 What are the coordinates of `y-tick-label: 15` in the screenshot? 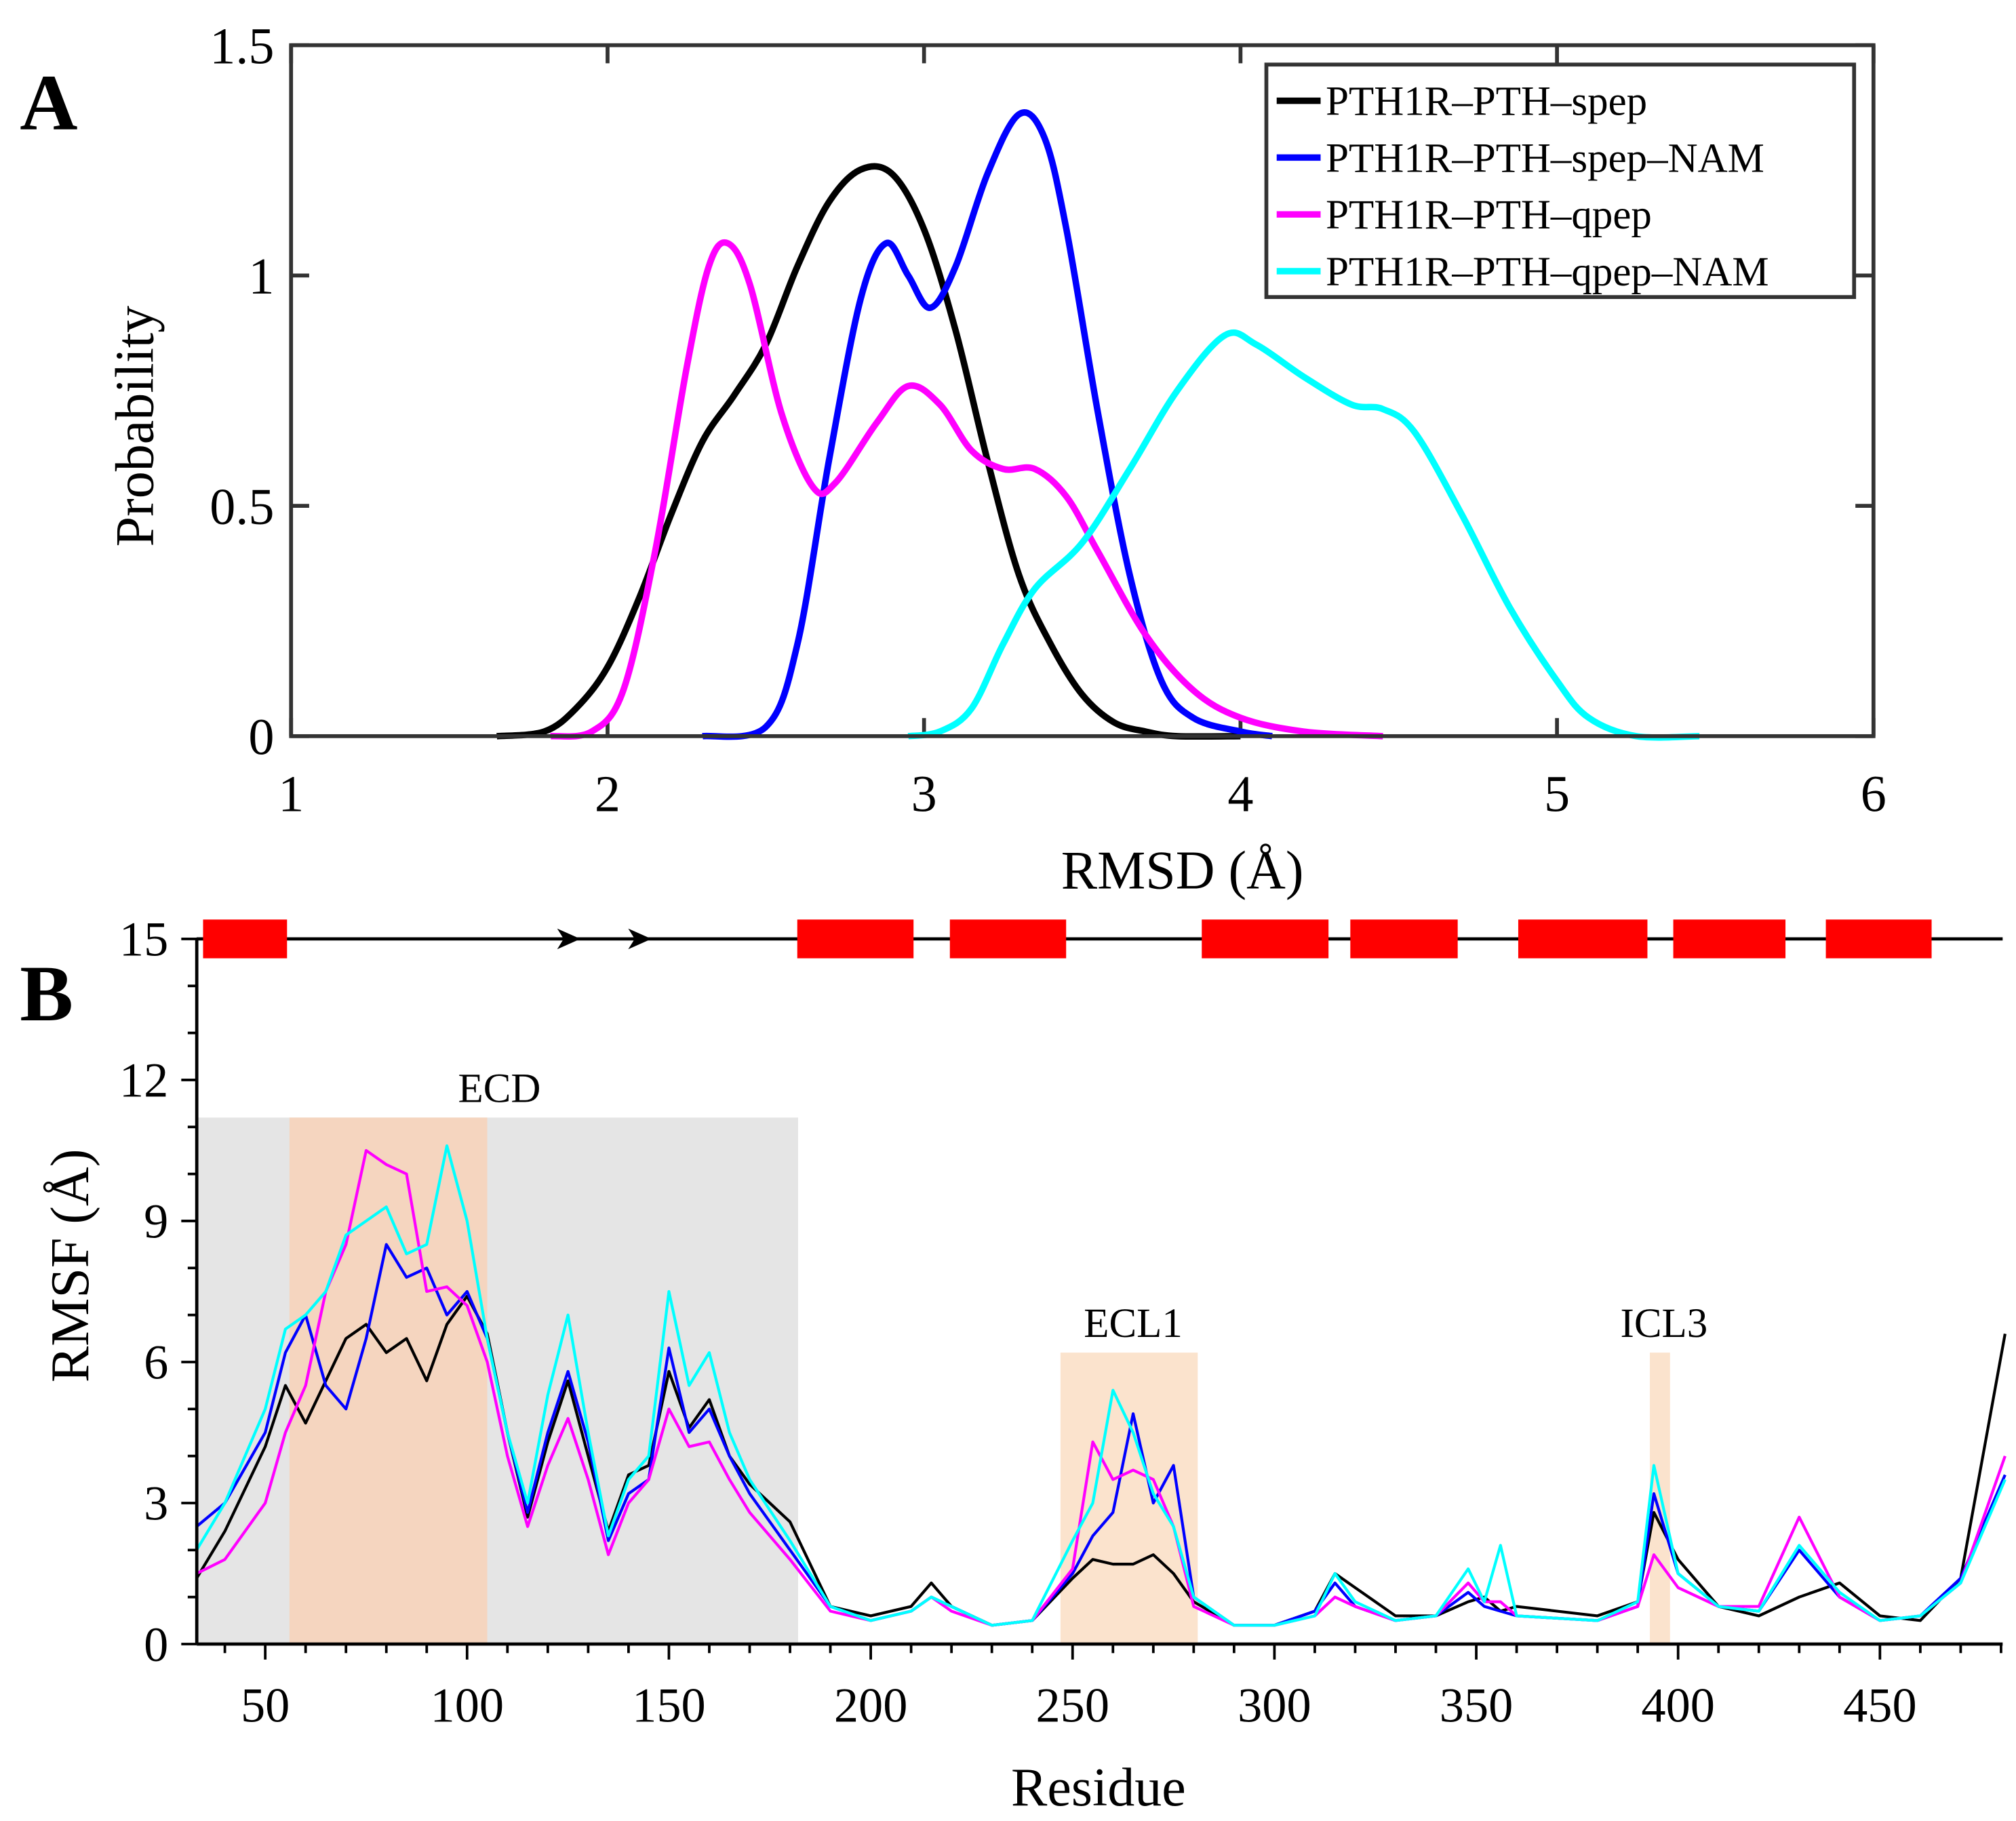 It's located at (143, 940).